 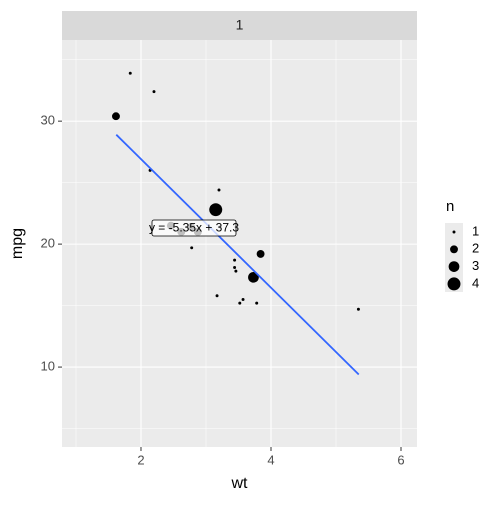 What do you see at coordinates (475, 265) in the screenshot?
I see `legend-label: 3` at bounding box center [475, 265].